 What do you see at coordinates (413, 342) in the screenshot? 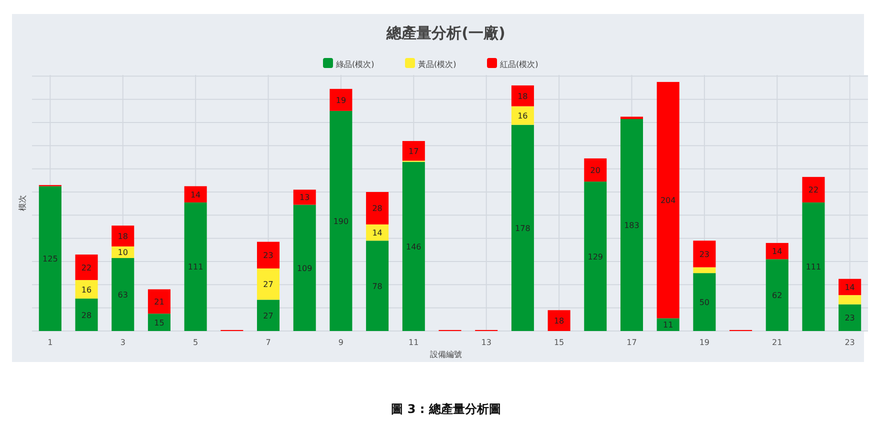
I see `x-tick-label: 11` at bounding box center [413, 342].